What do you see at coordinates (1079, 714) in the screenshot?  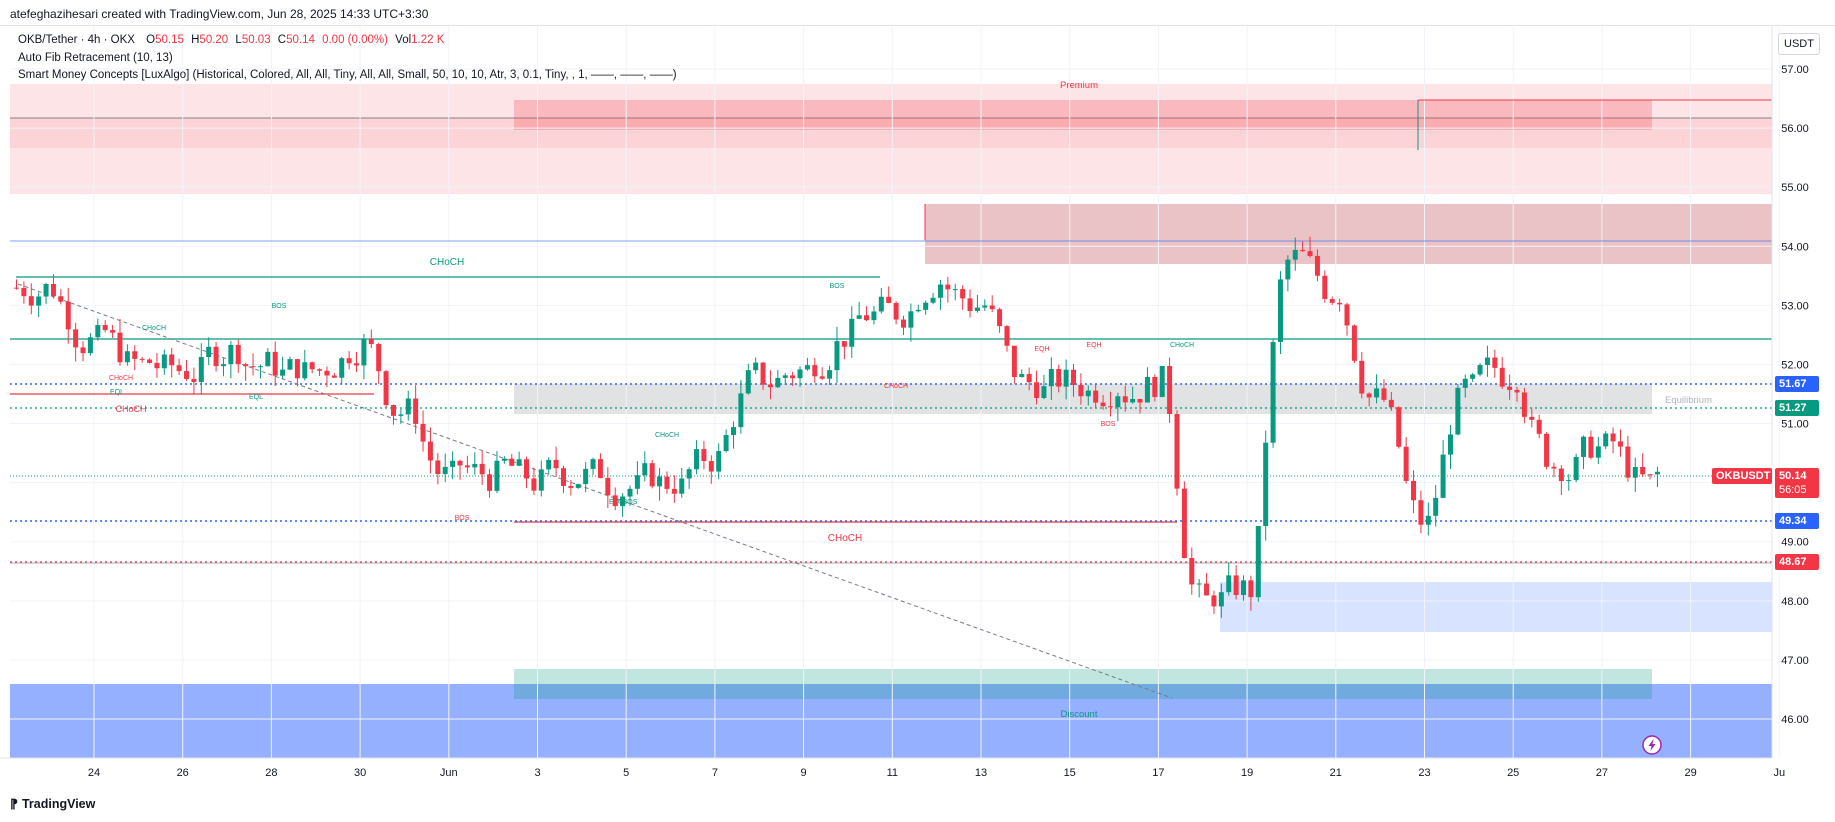 I see `discount-label: Discount` at bounding box center [1079, 714].